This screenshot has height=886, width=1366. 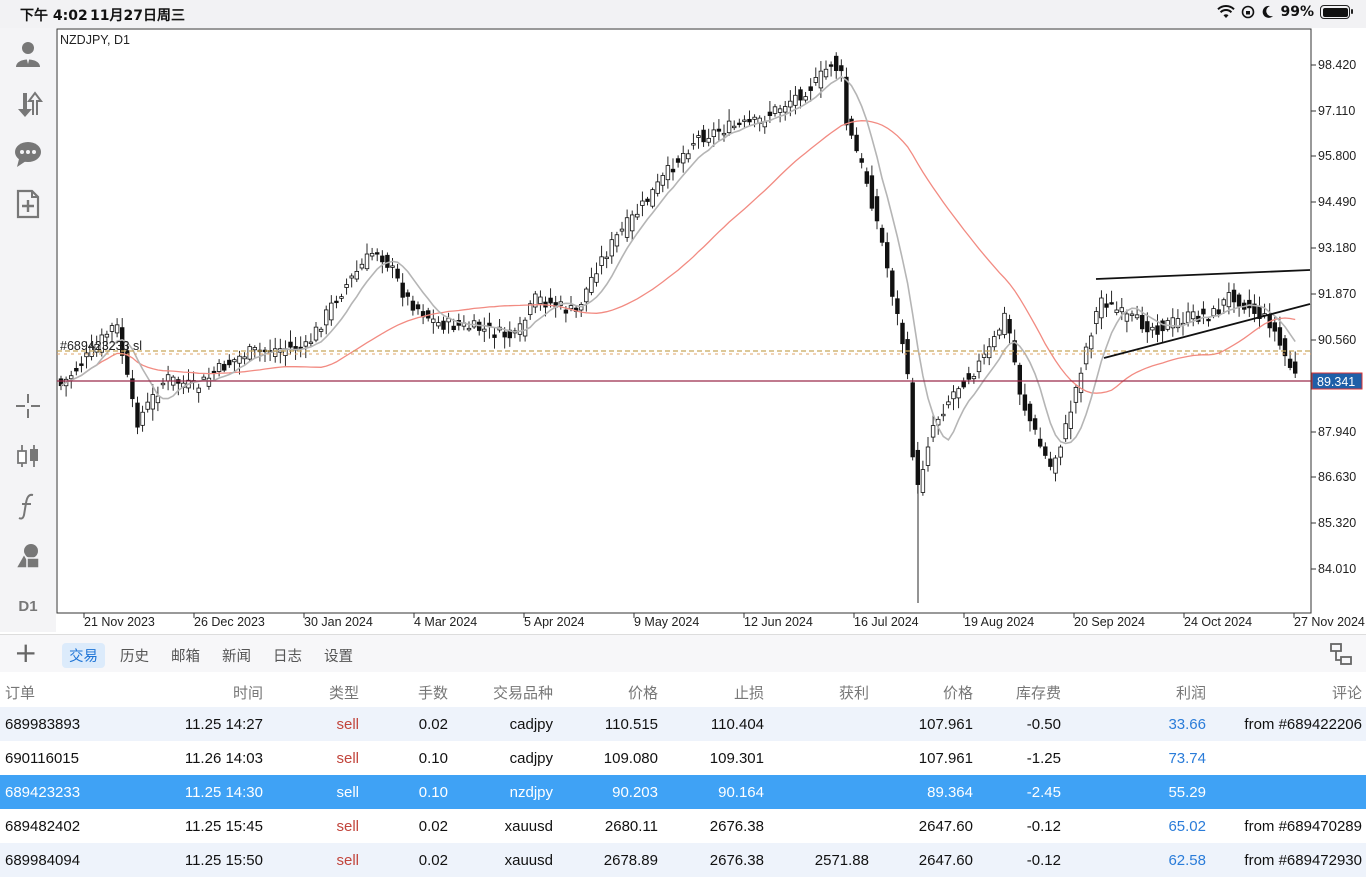 I want to click on cell-comment: from #689470289, so click(x=1303, y=826).